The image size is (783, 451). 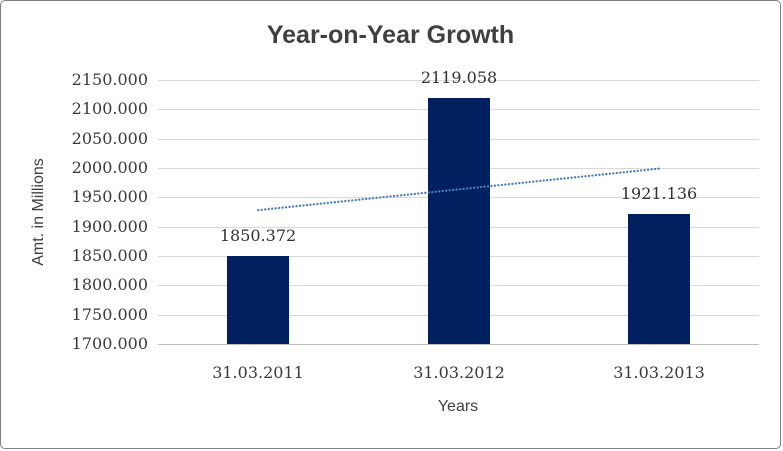 What do you see at coordinates (459, 372) in the screenshot?
I see `x-tick-label: 31.03.2012` at bounding box center [459, 372].